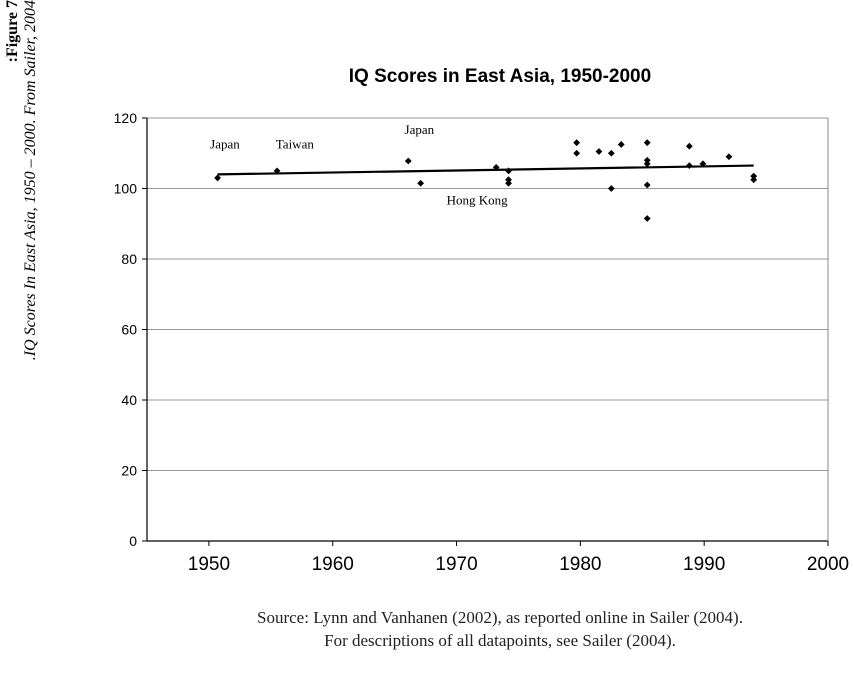  I want to click on annotations: Japan Taiwan Japan Hong Kong, so click(359, 165).